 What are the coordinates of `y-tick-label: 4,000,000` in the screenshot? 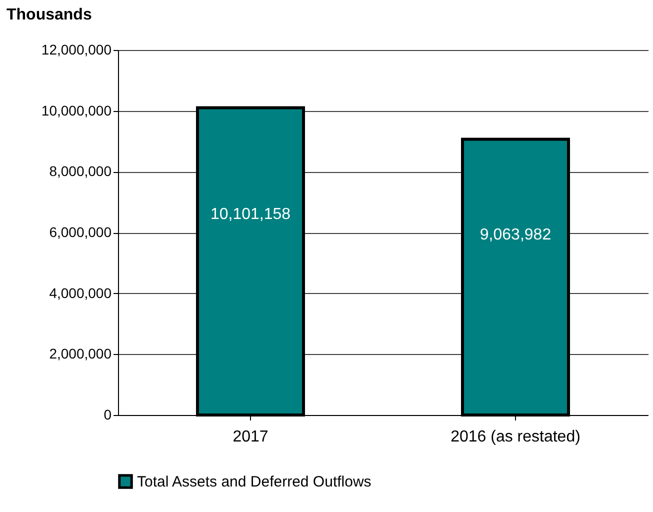 It's located at (80, 292).